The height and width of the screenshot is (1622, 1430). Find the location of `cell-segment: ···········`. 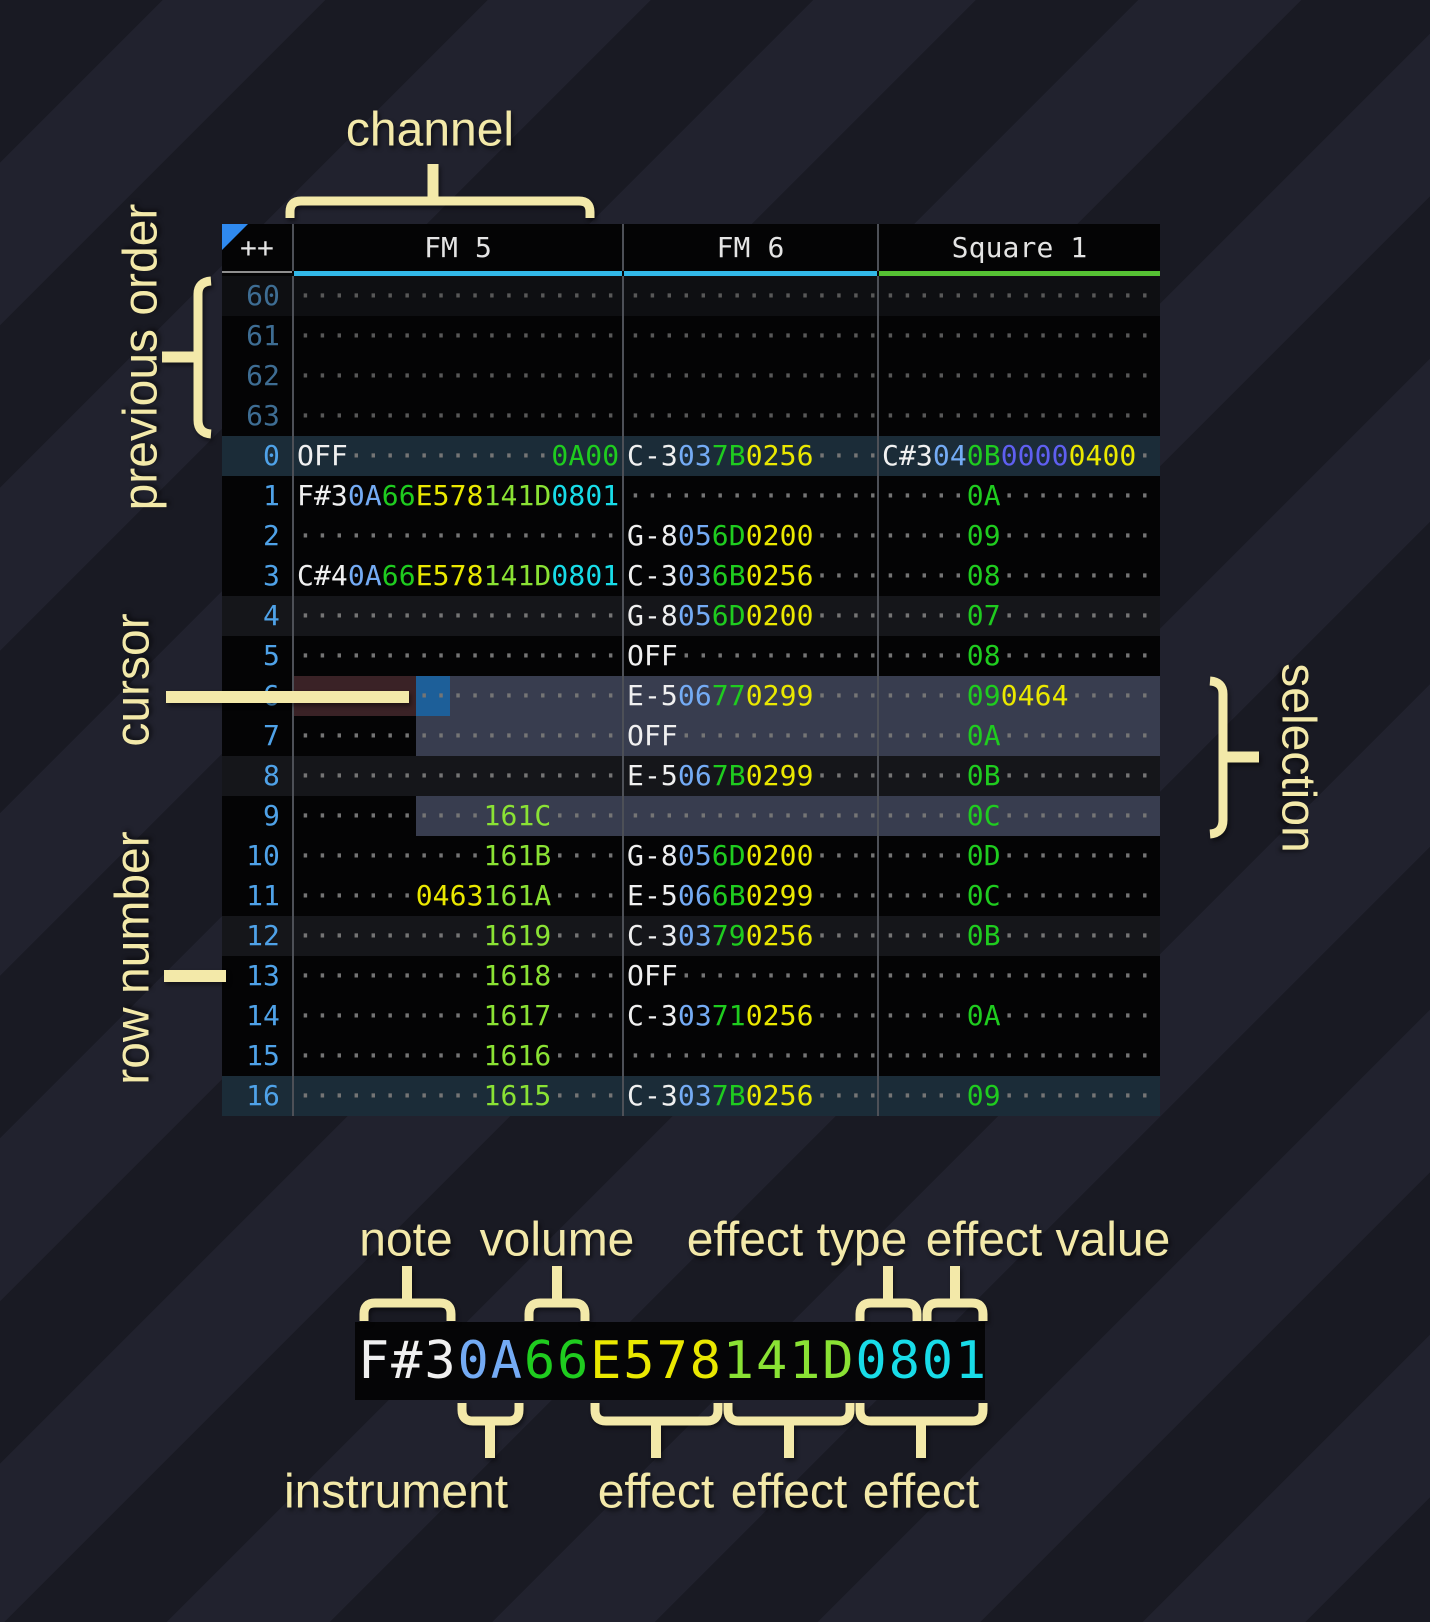

cell-segment: ··········· is located at coordinates (390, 935).